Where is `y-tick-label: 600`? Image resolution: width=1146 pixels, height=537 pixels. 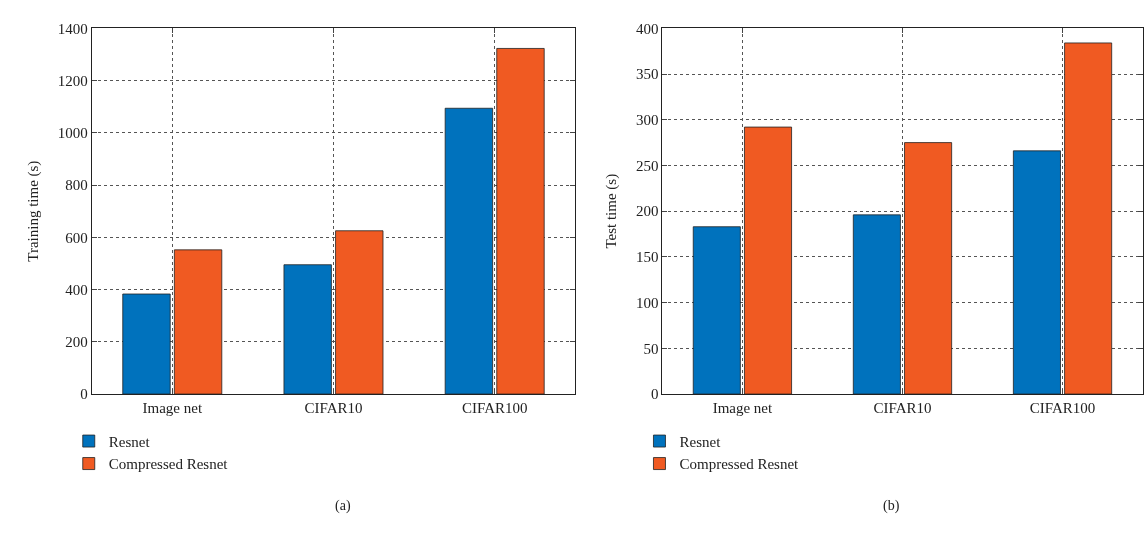 y-tick-label: 600 is located at coordinates (76, 237).